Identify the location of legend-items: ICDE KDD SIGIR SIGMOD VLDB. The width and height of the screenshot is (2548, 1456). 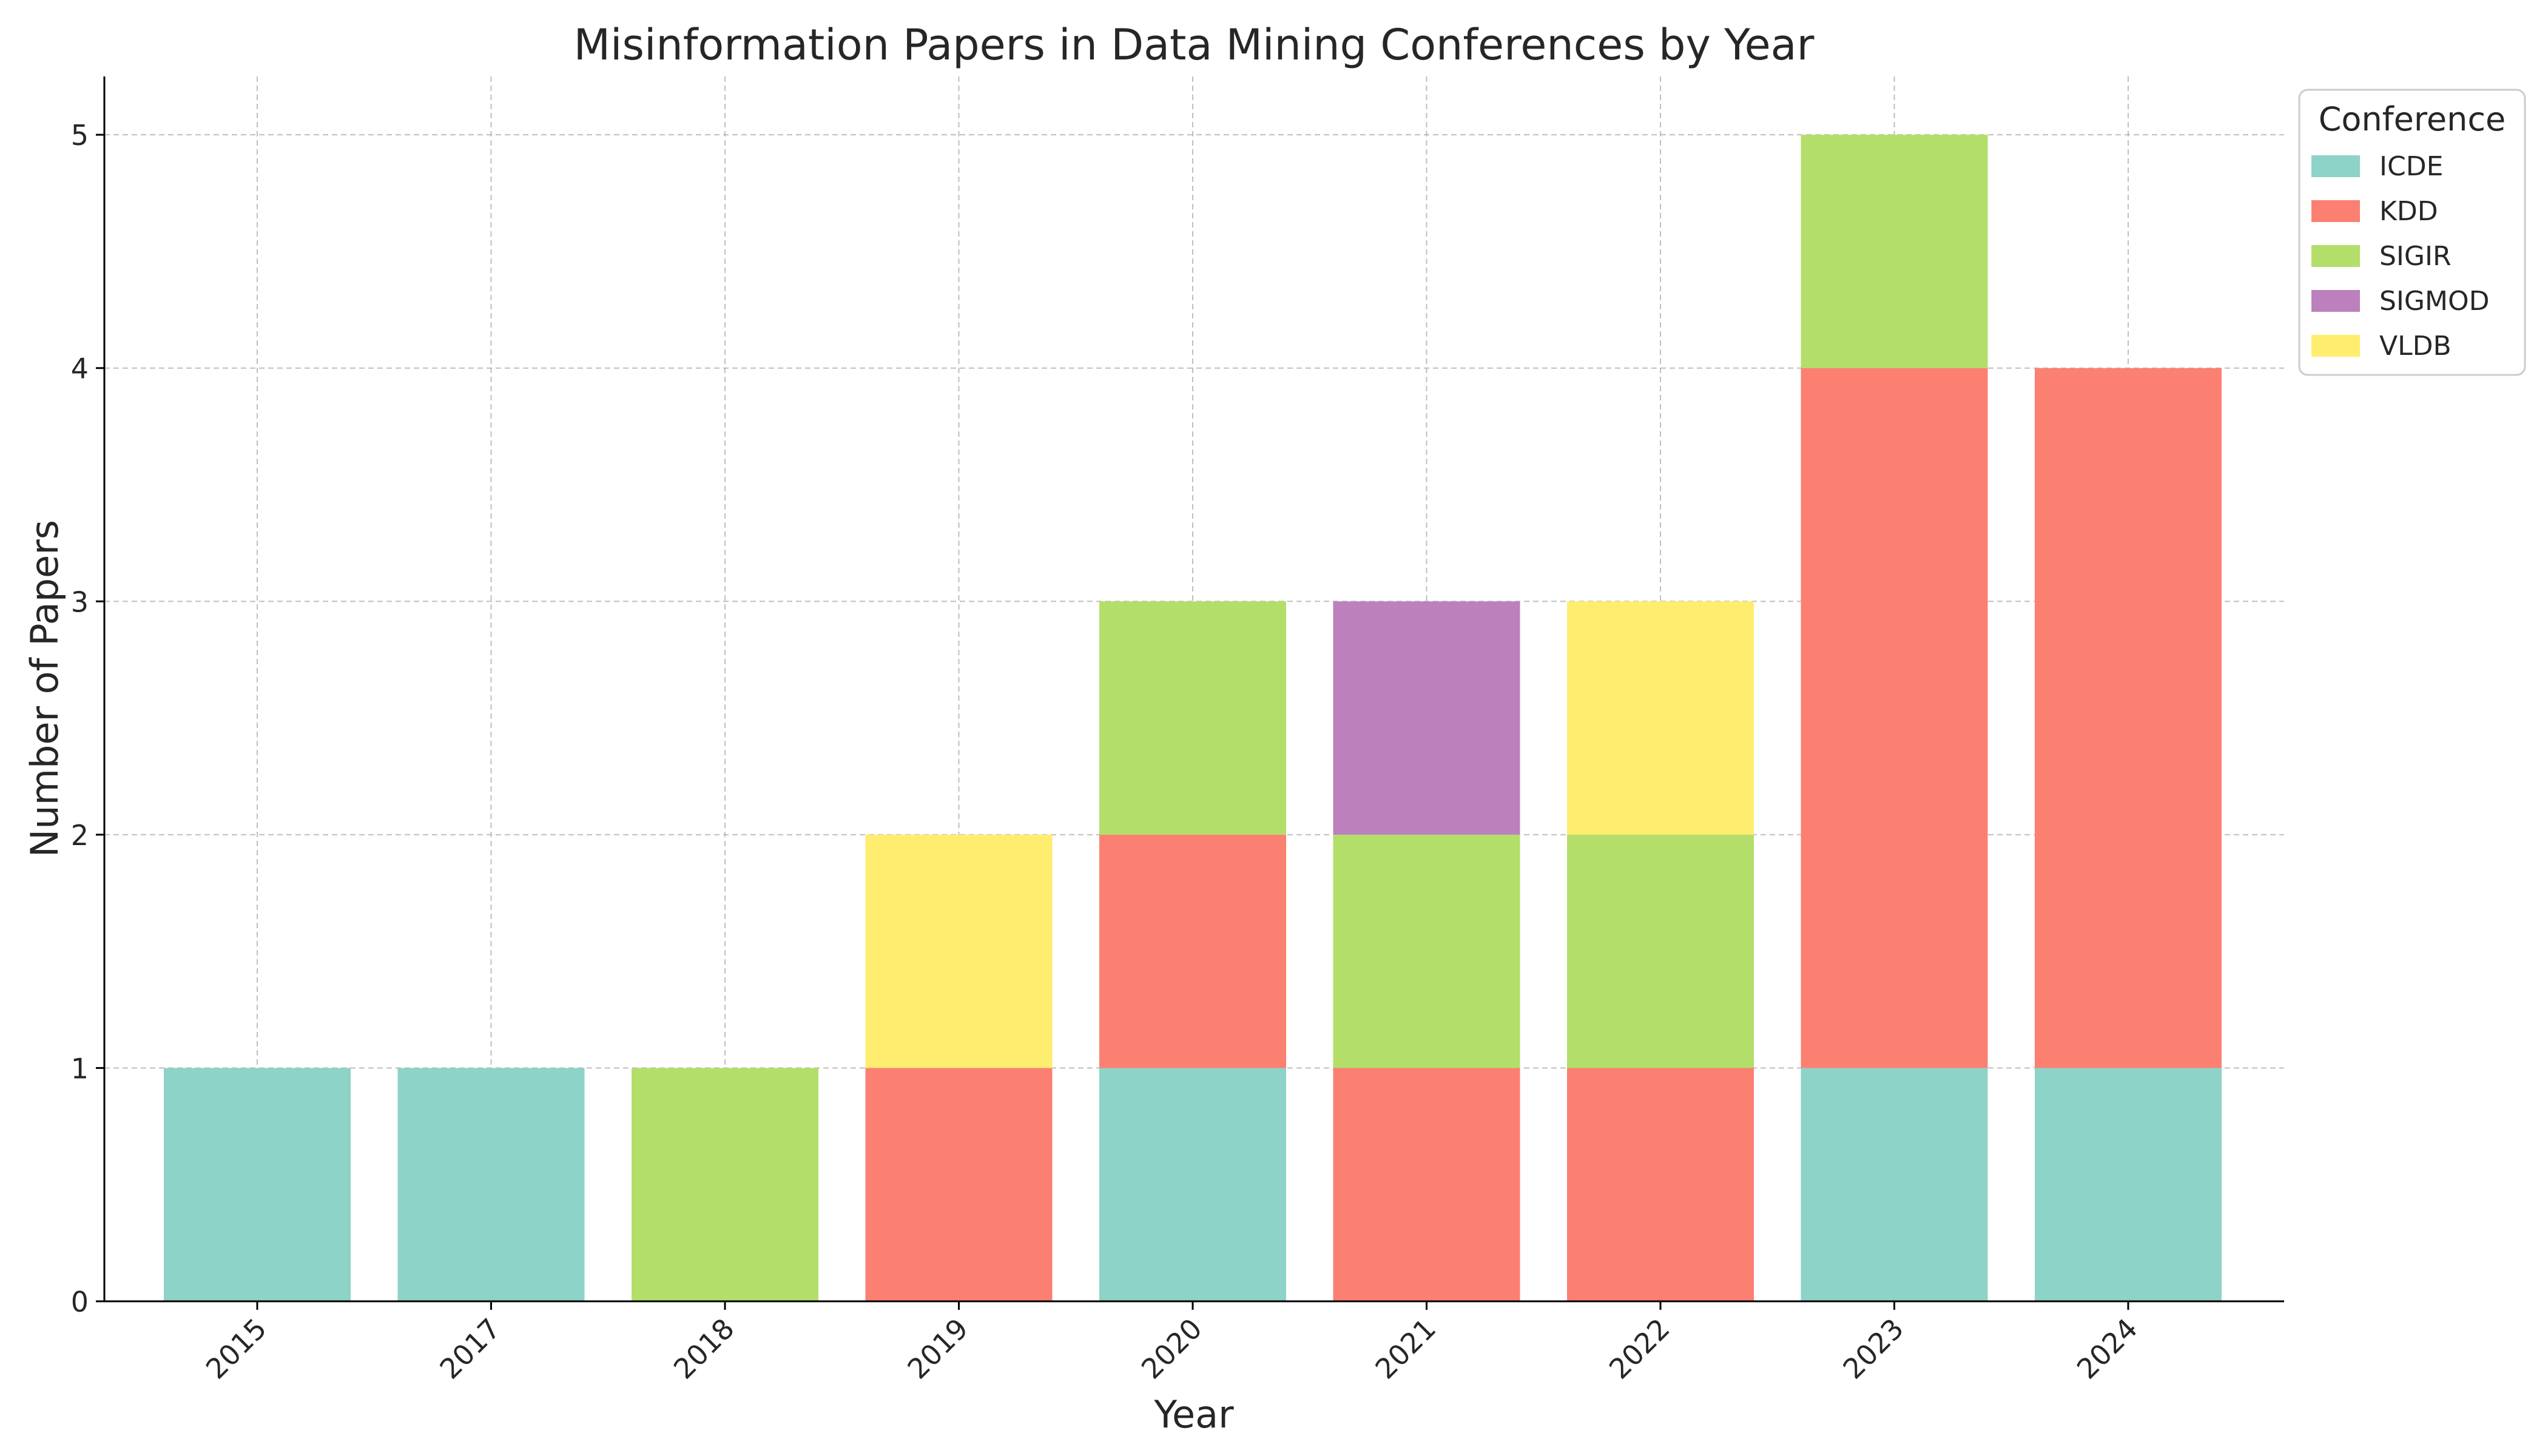
(2400, 256).